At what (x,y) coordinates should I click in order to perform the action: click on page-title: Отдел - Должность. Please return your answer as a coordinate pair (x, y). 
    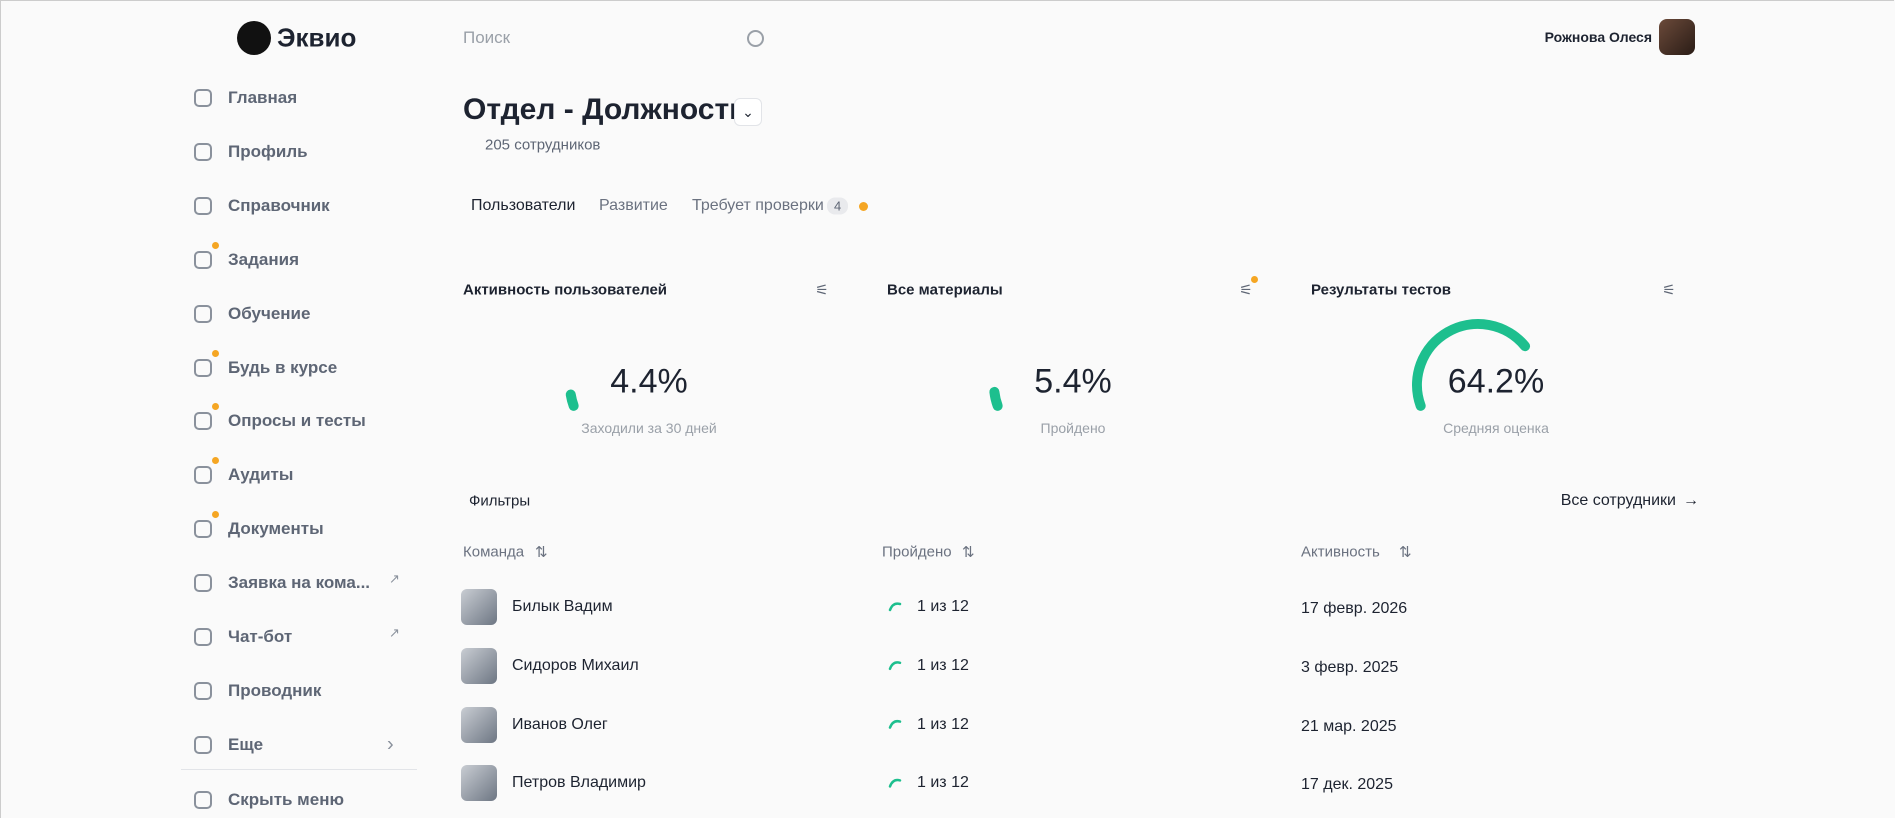
    Looking at the image, I should click on (605, 109).